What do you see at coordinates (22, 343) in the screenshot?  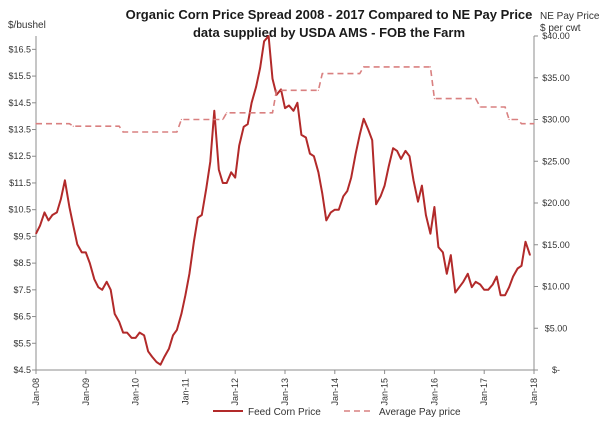 I see `y-tick-label: $5.5` at bounding box center [22, 343].